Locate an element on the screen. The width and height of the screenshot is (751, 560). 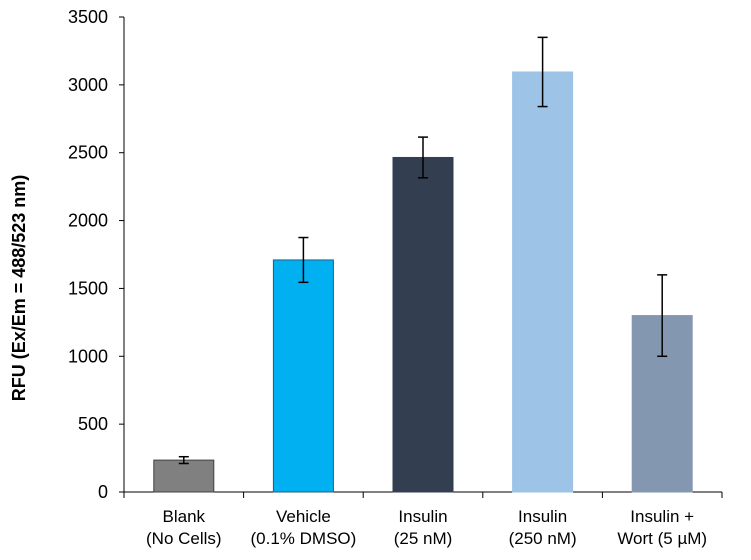
y-axis-label-group: RFU (Ex/Em = 488/523 nm) is located at coordinates (19, 288).